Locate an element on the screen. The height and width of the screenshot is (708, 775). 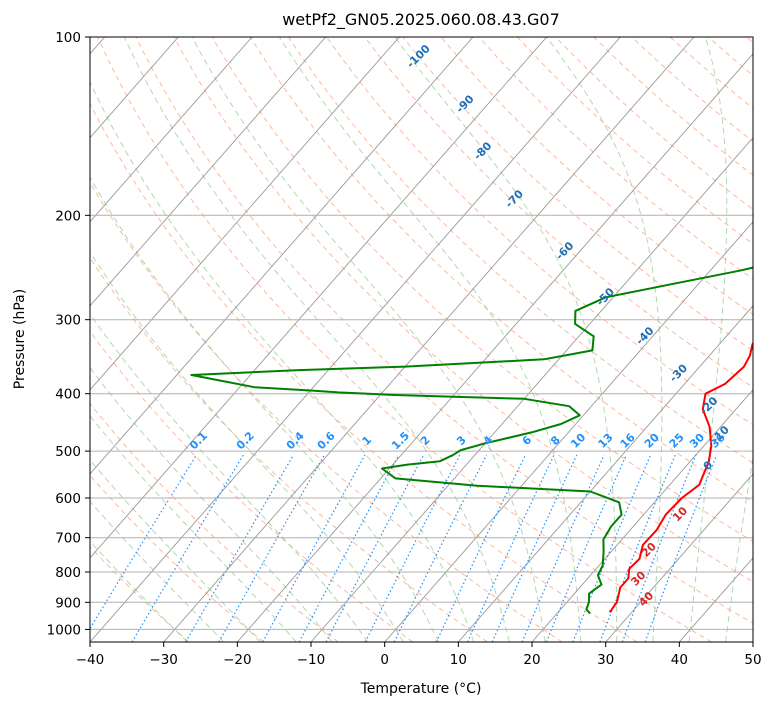
mixing-ratio-label: 0.1 is located at coordinates (198, 440).